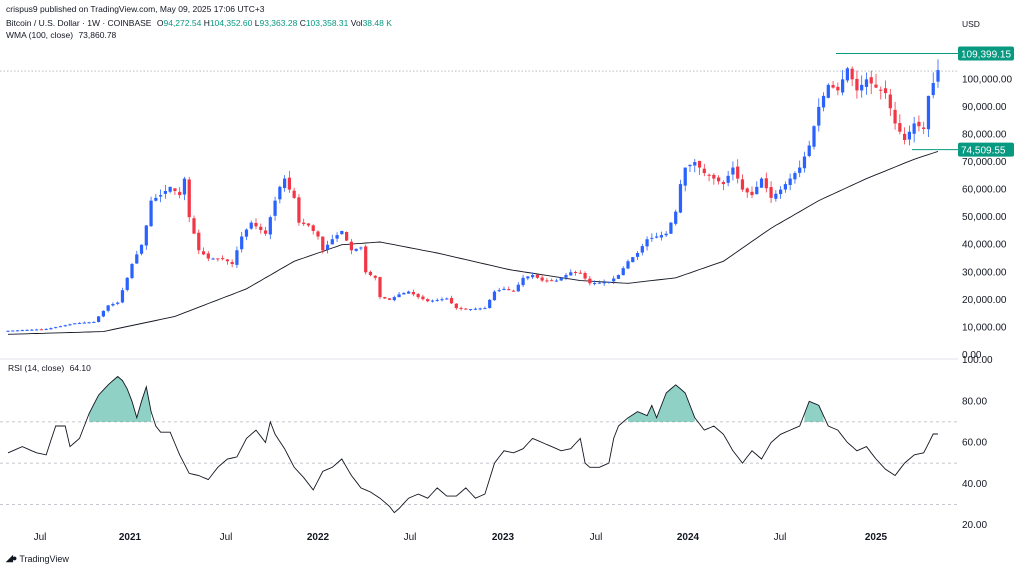 The height and width of the screenshot is (569, 1024). I want to click on time-tick-label: 2024, so click(688, 537).